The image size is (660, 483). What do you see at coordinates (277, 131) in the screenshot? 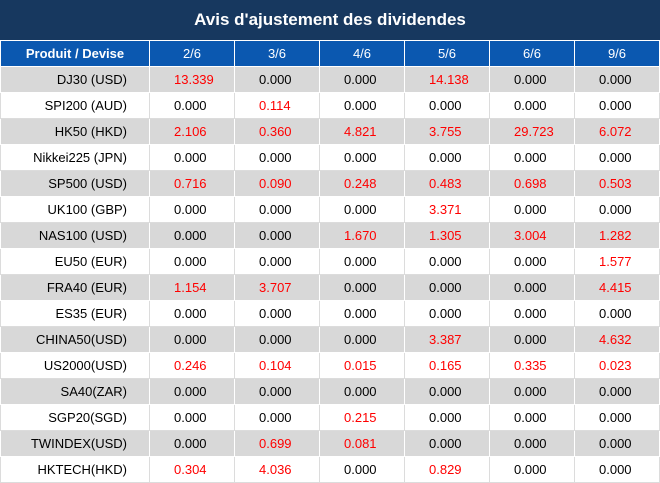
I see `value-cell: 0.360` at bounding box center [277, 131].